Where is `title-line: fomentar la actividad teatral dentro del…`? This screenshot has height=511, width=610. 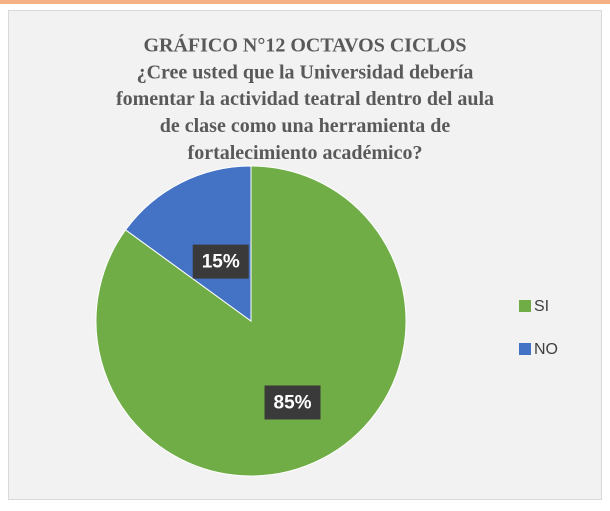
title-line: fomentar la actividad teatral dentro del… is located at coordinates (305, 99).